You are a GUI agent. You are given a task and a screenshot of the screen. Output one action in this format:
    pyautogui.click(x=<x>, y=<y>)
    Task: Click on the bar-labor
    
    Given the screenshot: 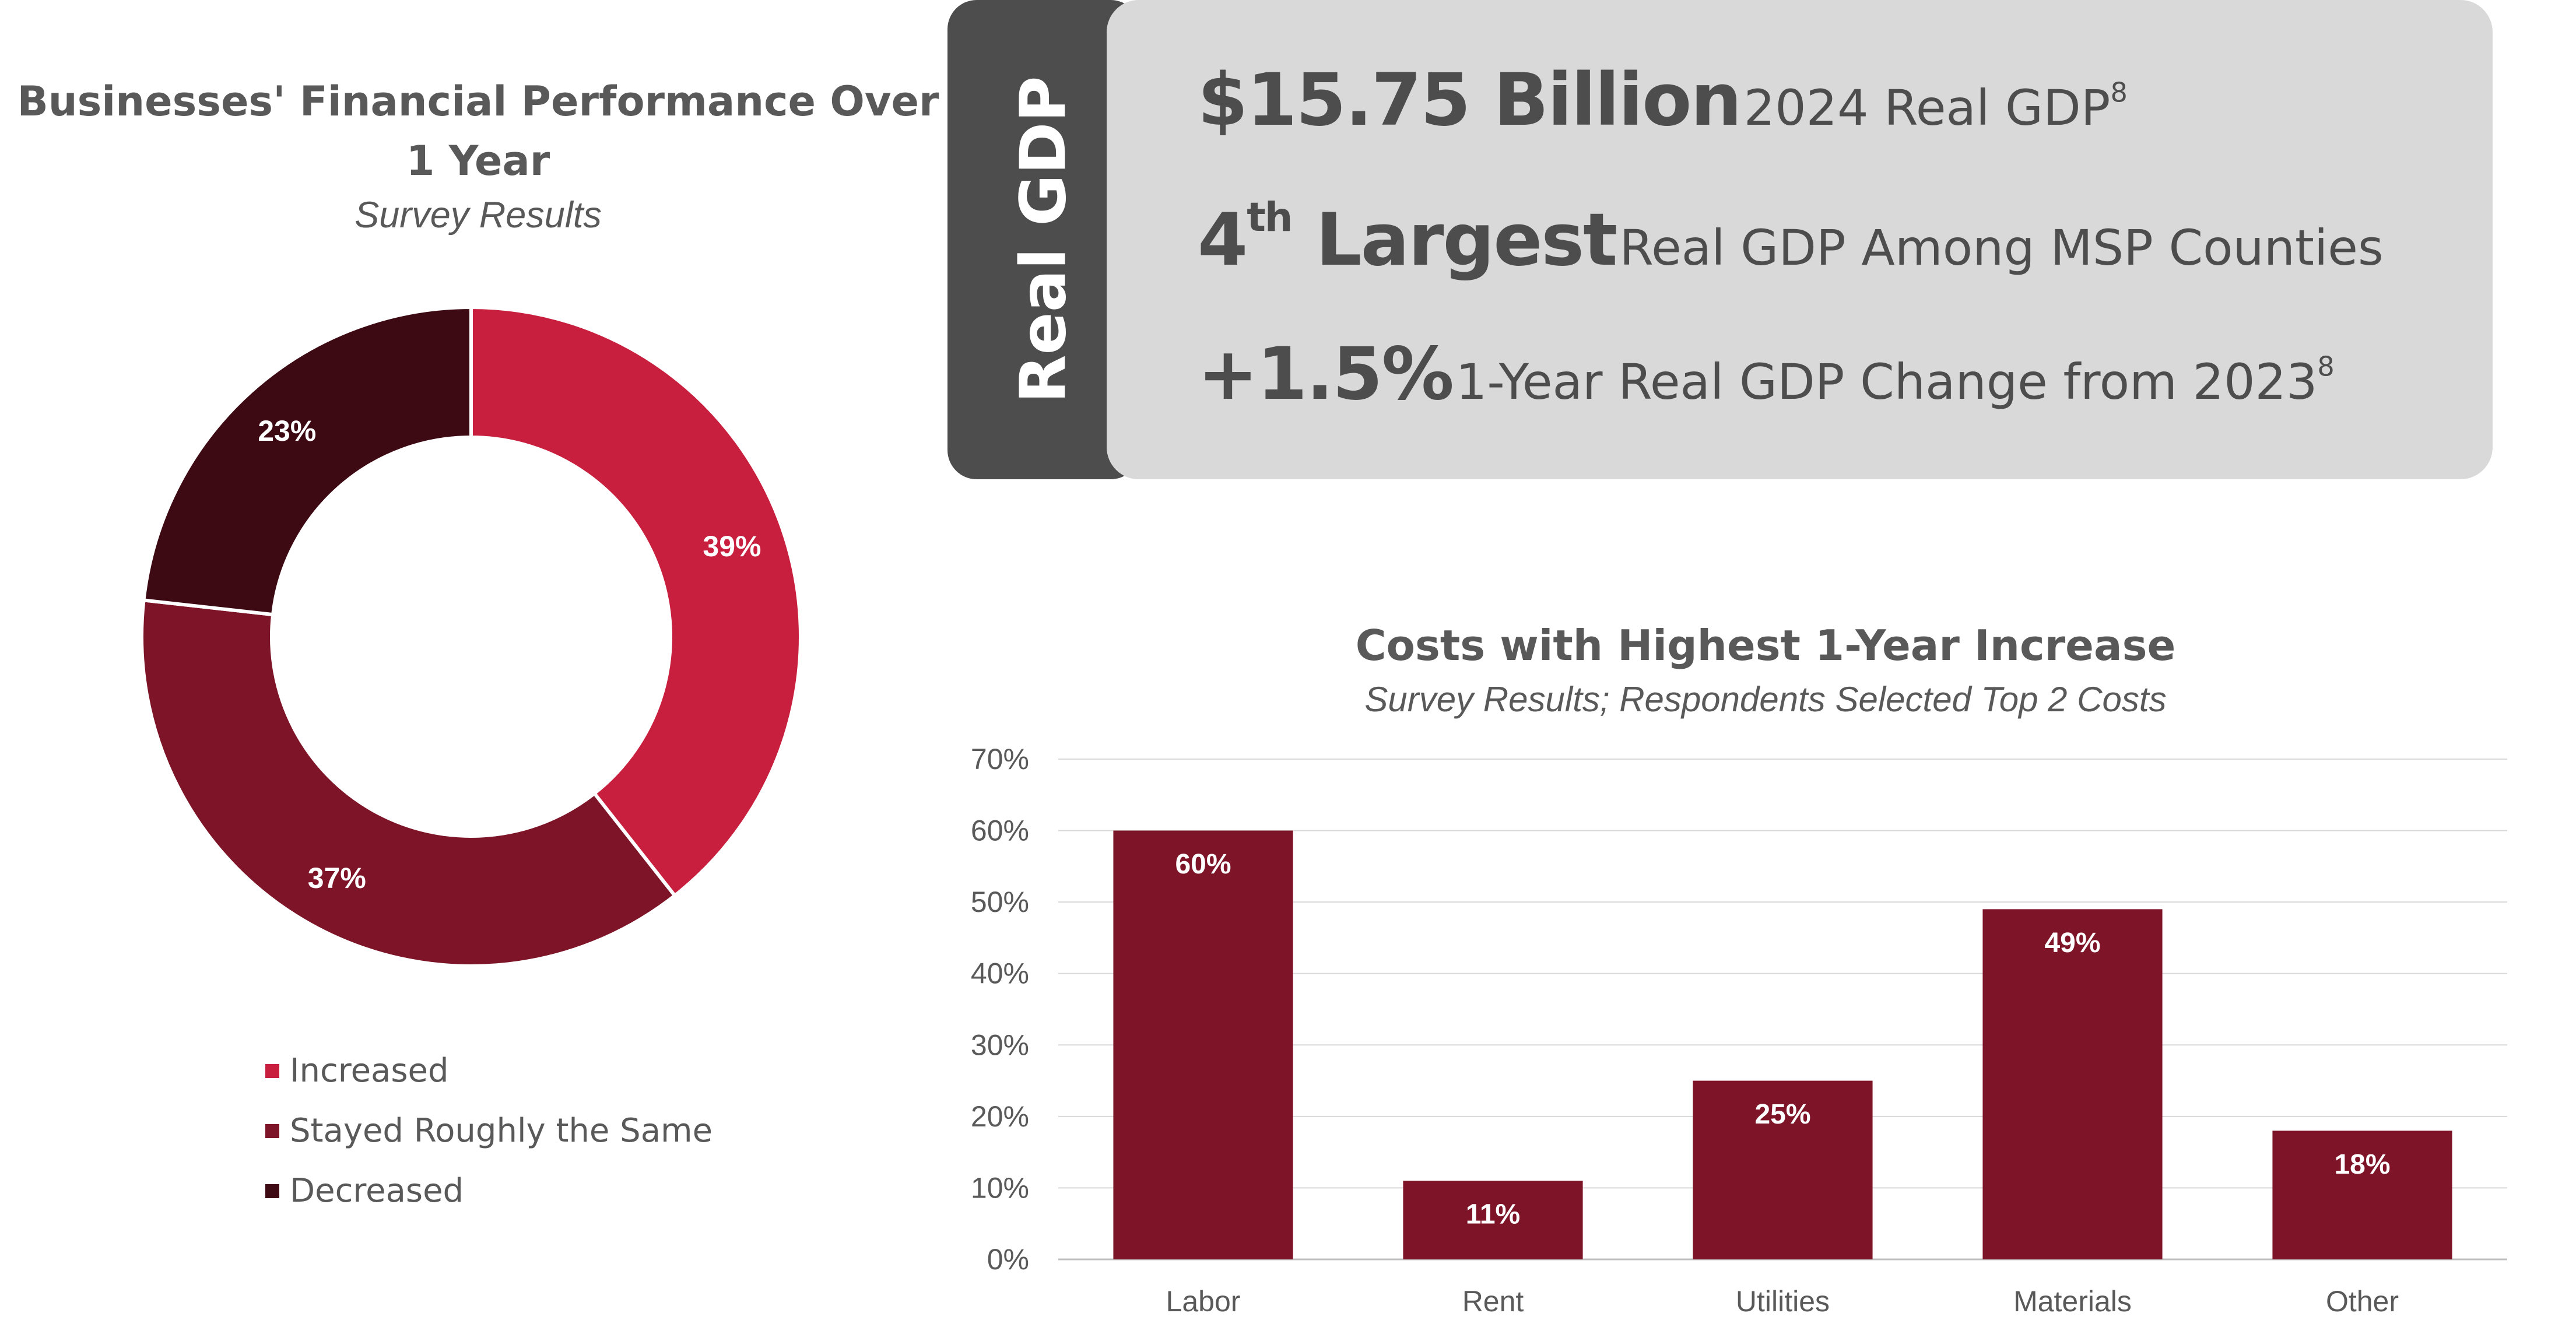 What is the action you would take?
    pyautogui.click(x=1203, y=1044)
    